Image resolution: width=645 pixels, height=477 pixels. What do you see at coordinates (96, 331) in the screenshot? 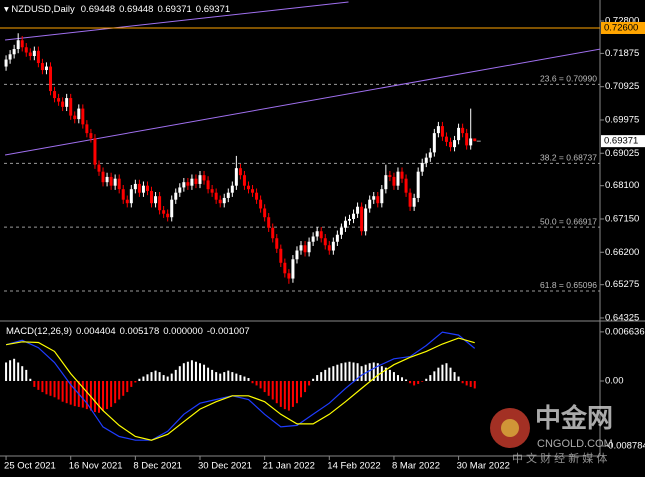
I see `macd-blue-value: 0.004404` at bounding box center [96, 331].